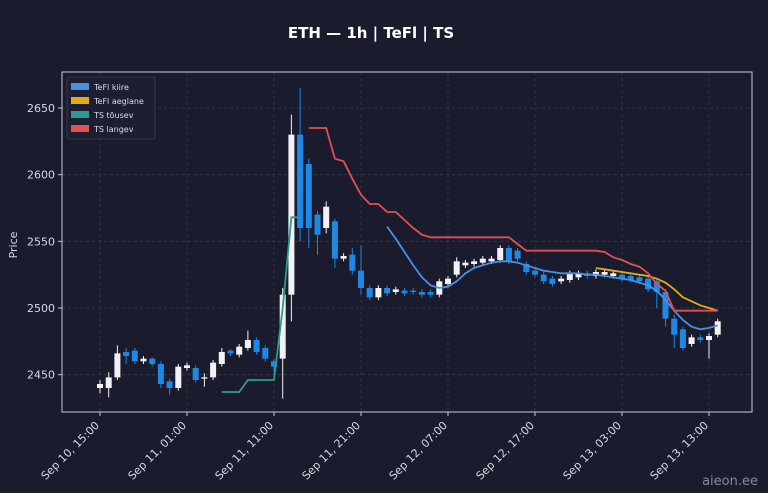 Image resolution: width=768 pixels, height=493 pixels. I want to click on watermark: aieon.ee, so click(730, 481).